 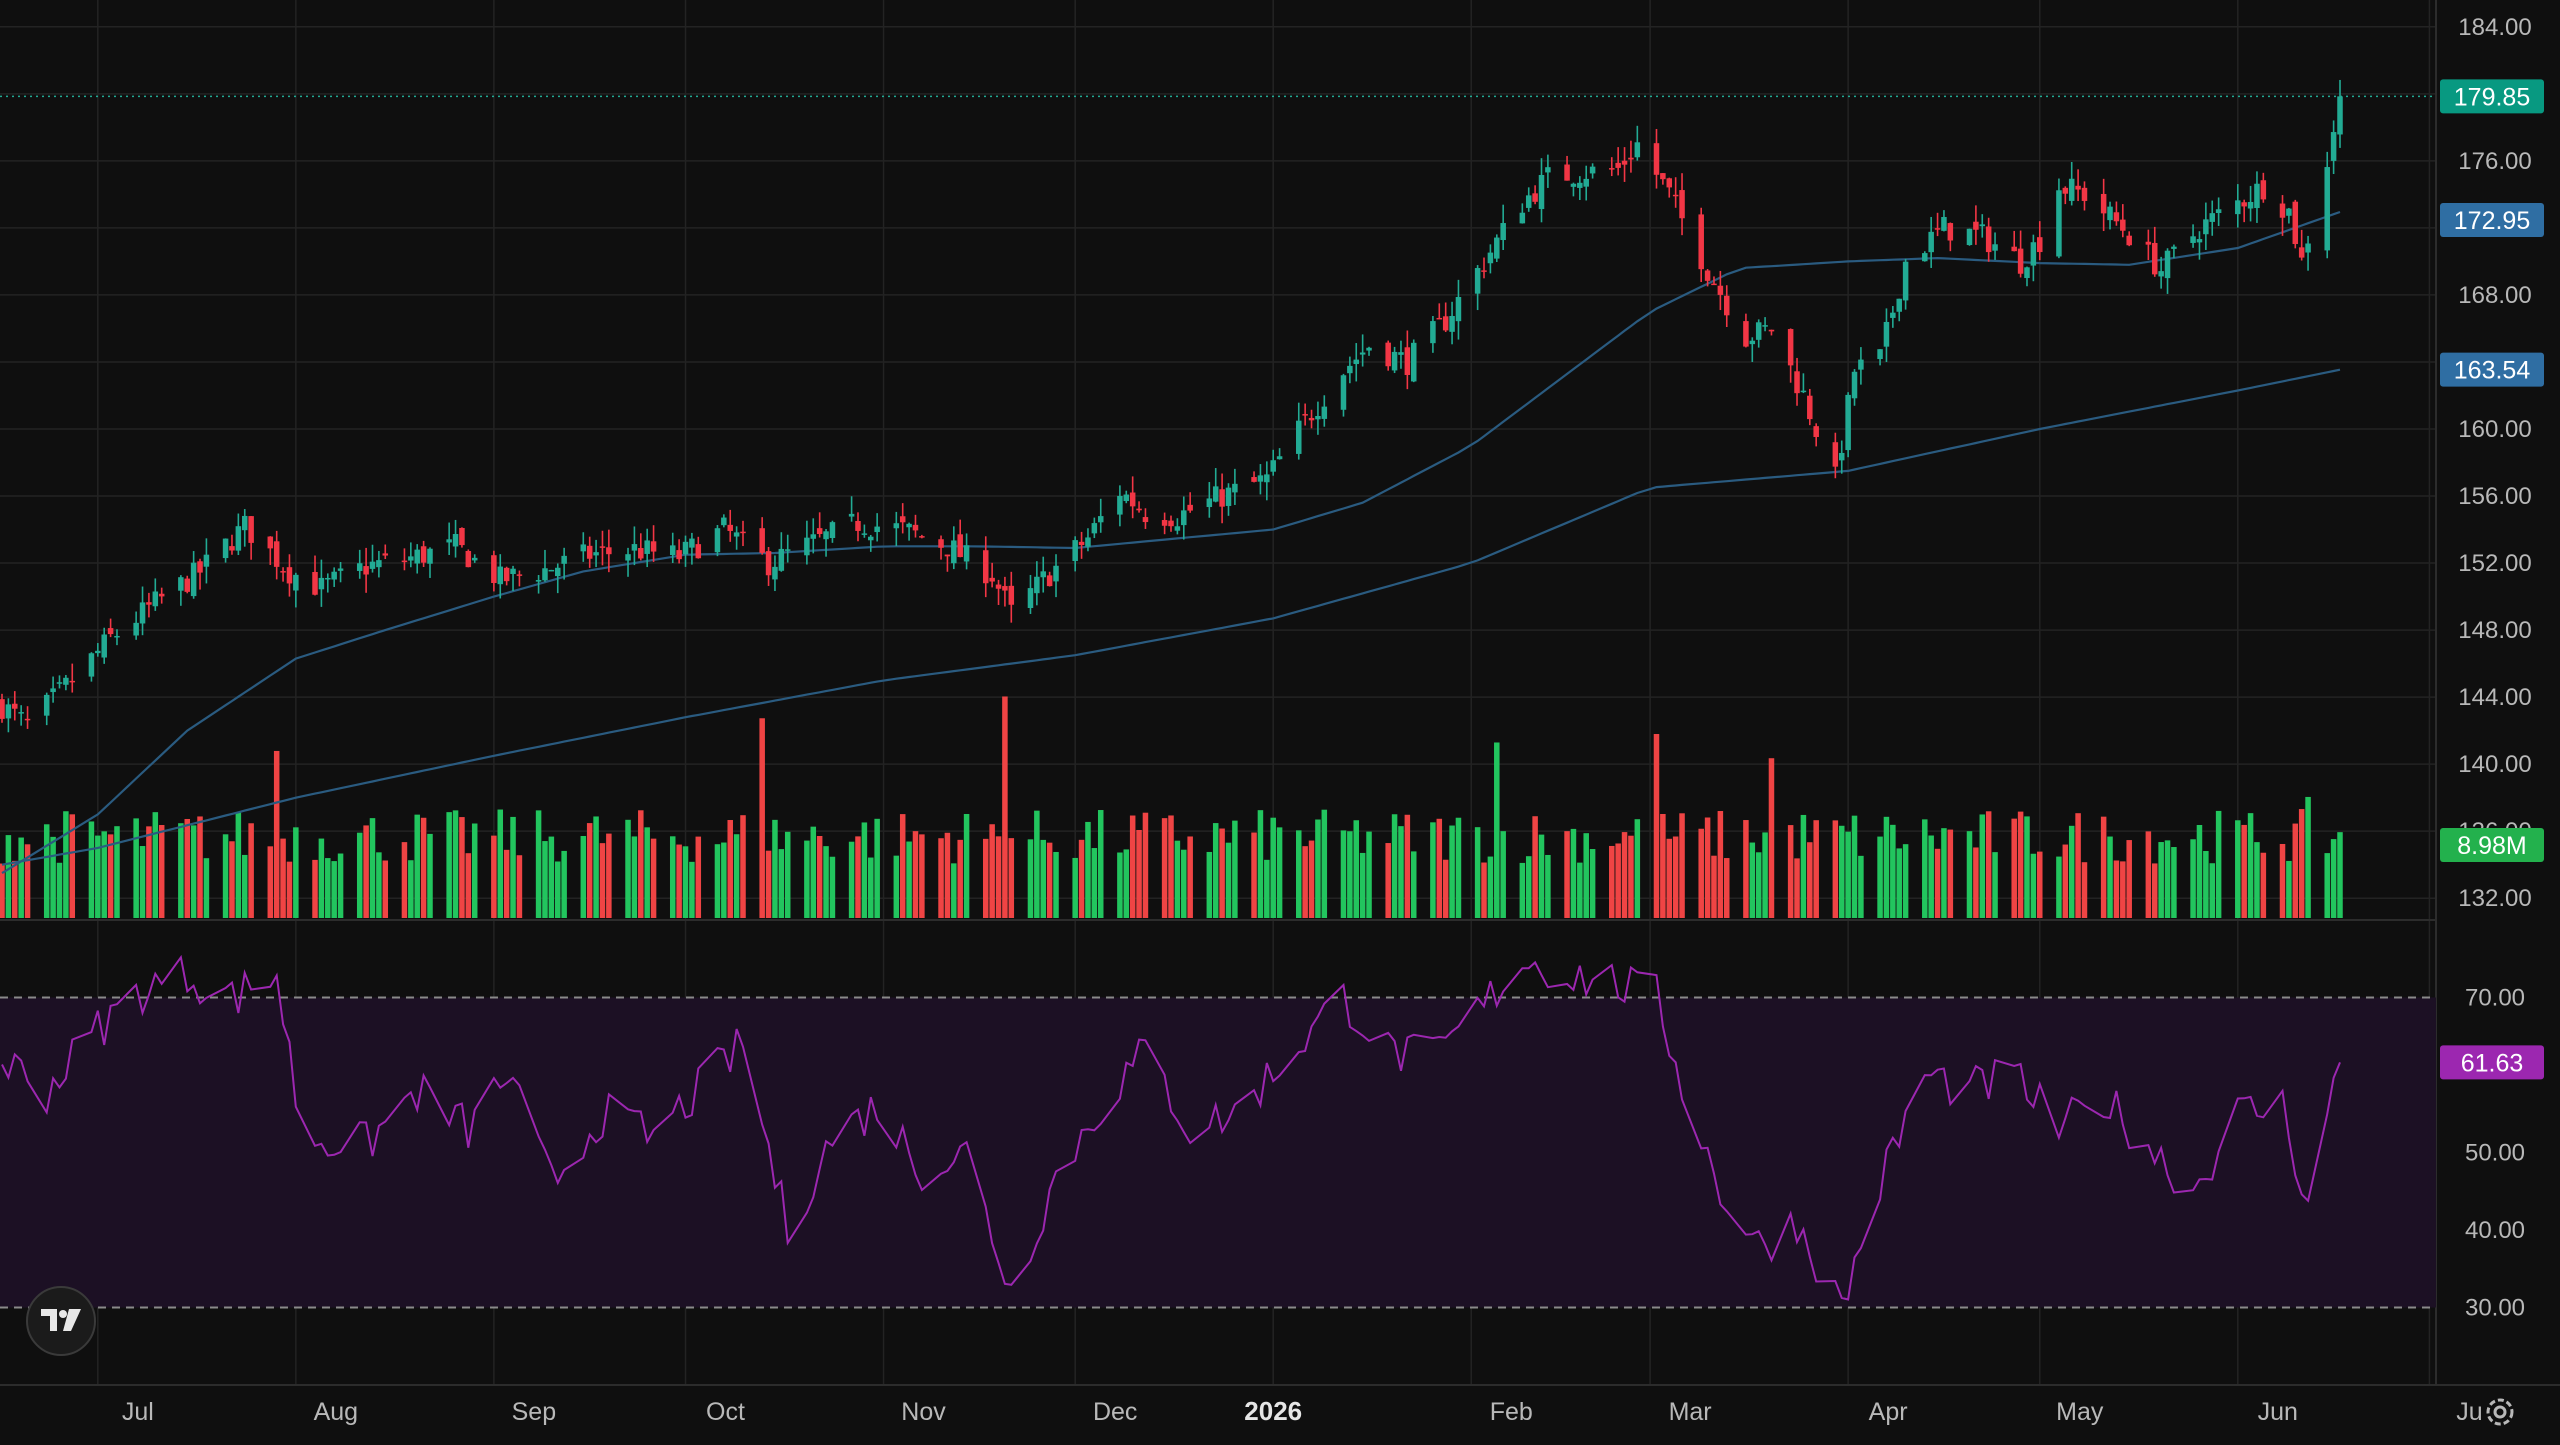 I want to click on price-tick-label: 176.00, so click(x=2494, y=161).